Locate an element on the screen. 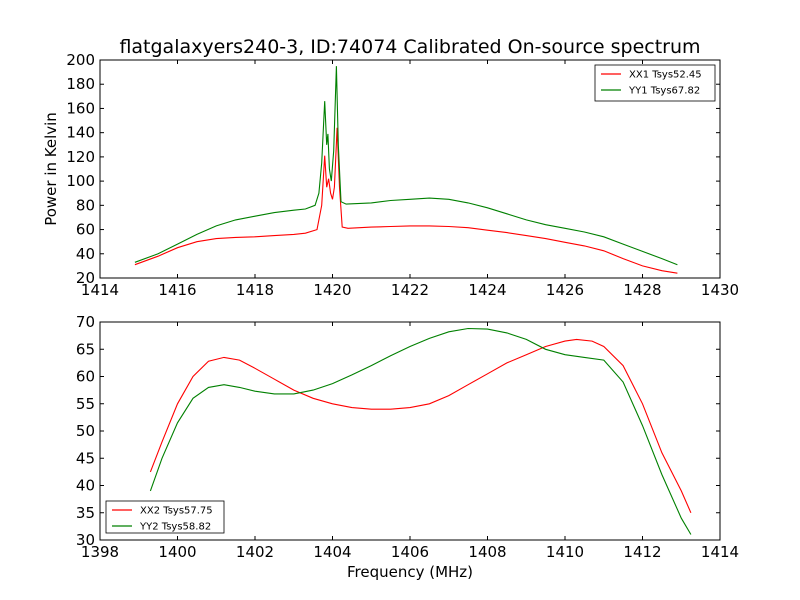 This screenshot has width=800, height=600. top-legend-box is located at coordinates (655, 83).